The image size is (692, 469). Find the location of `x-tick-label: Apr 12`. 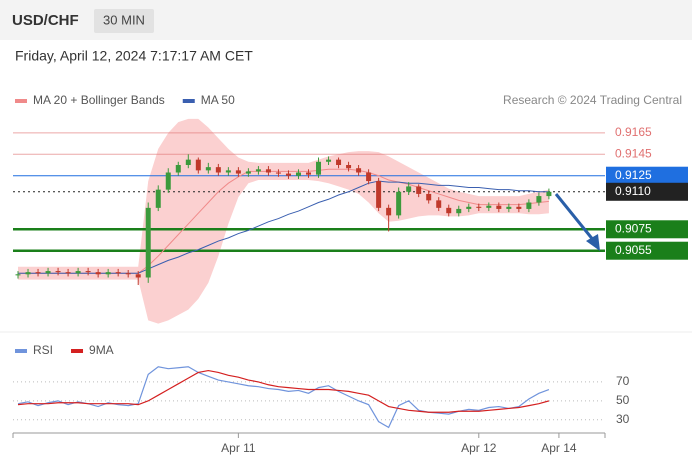

x-tick-label: Apr 12 is located at coordinates (479, 448).